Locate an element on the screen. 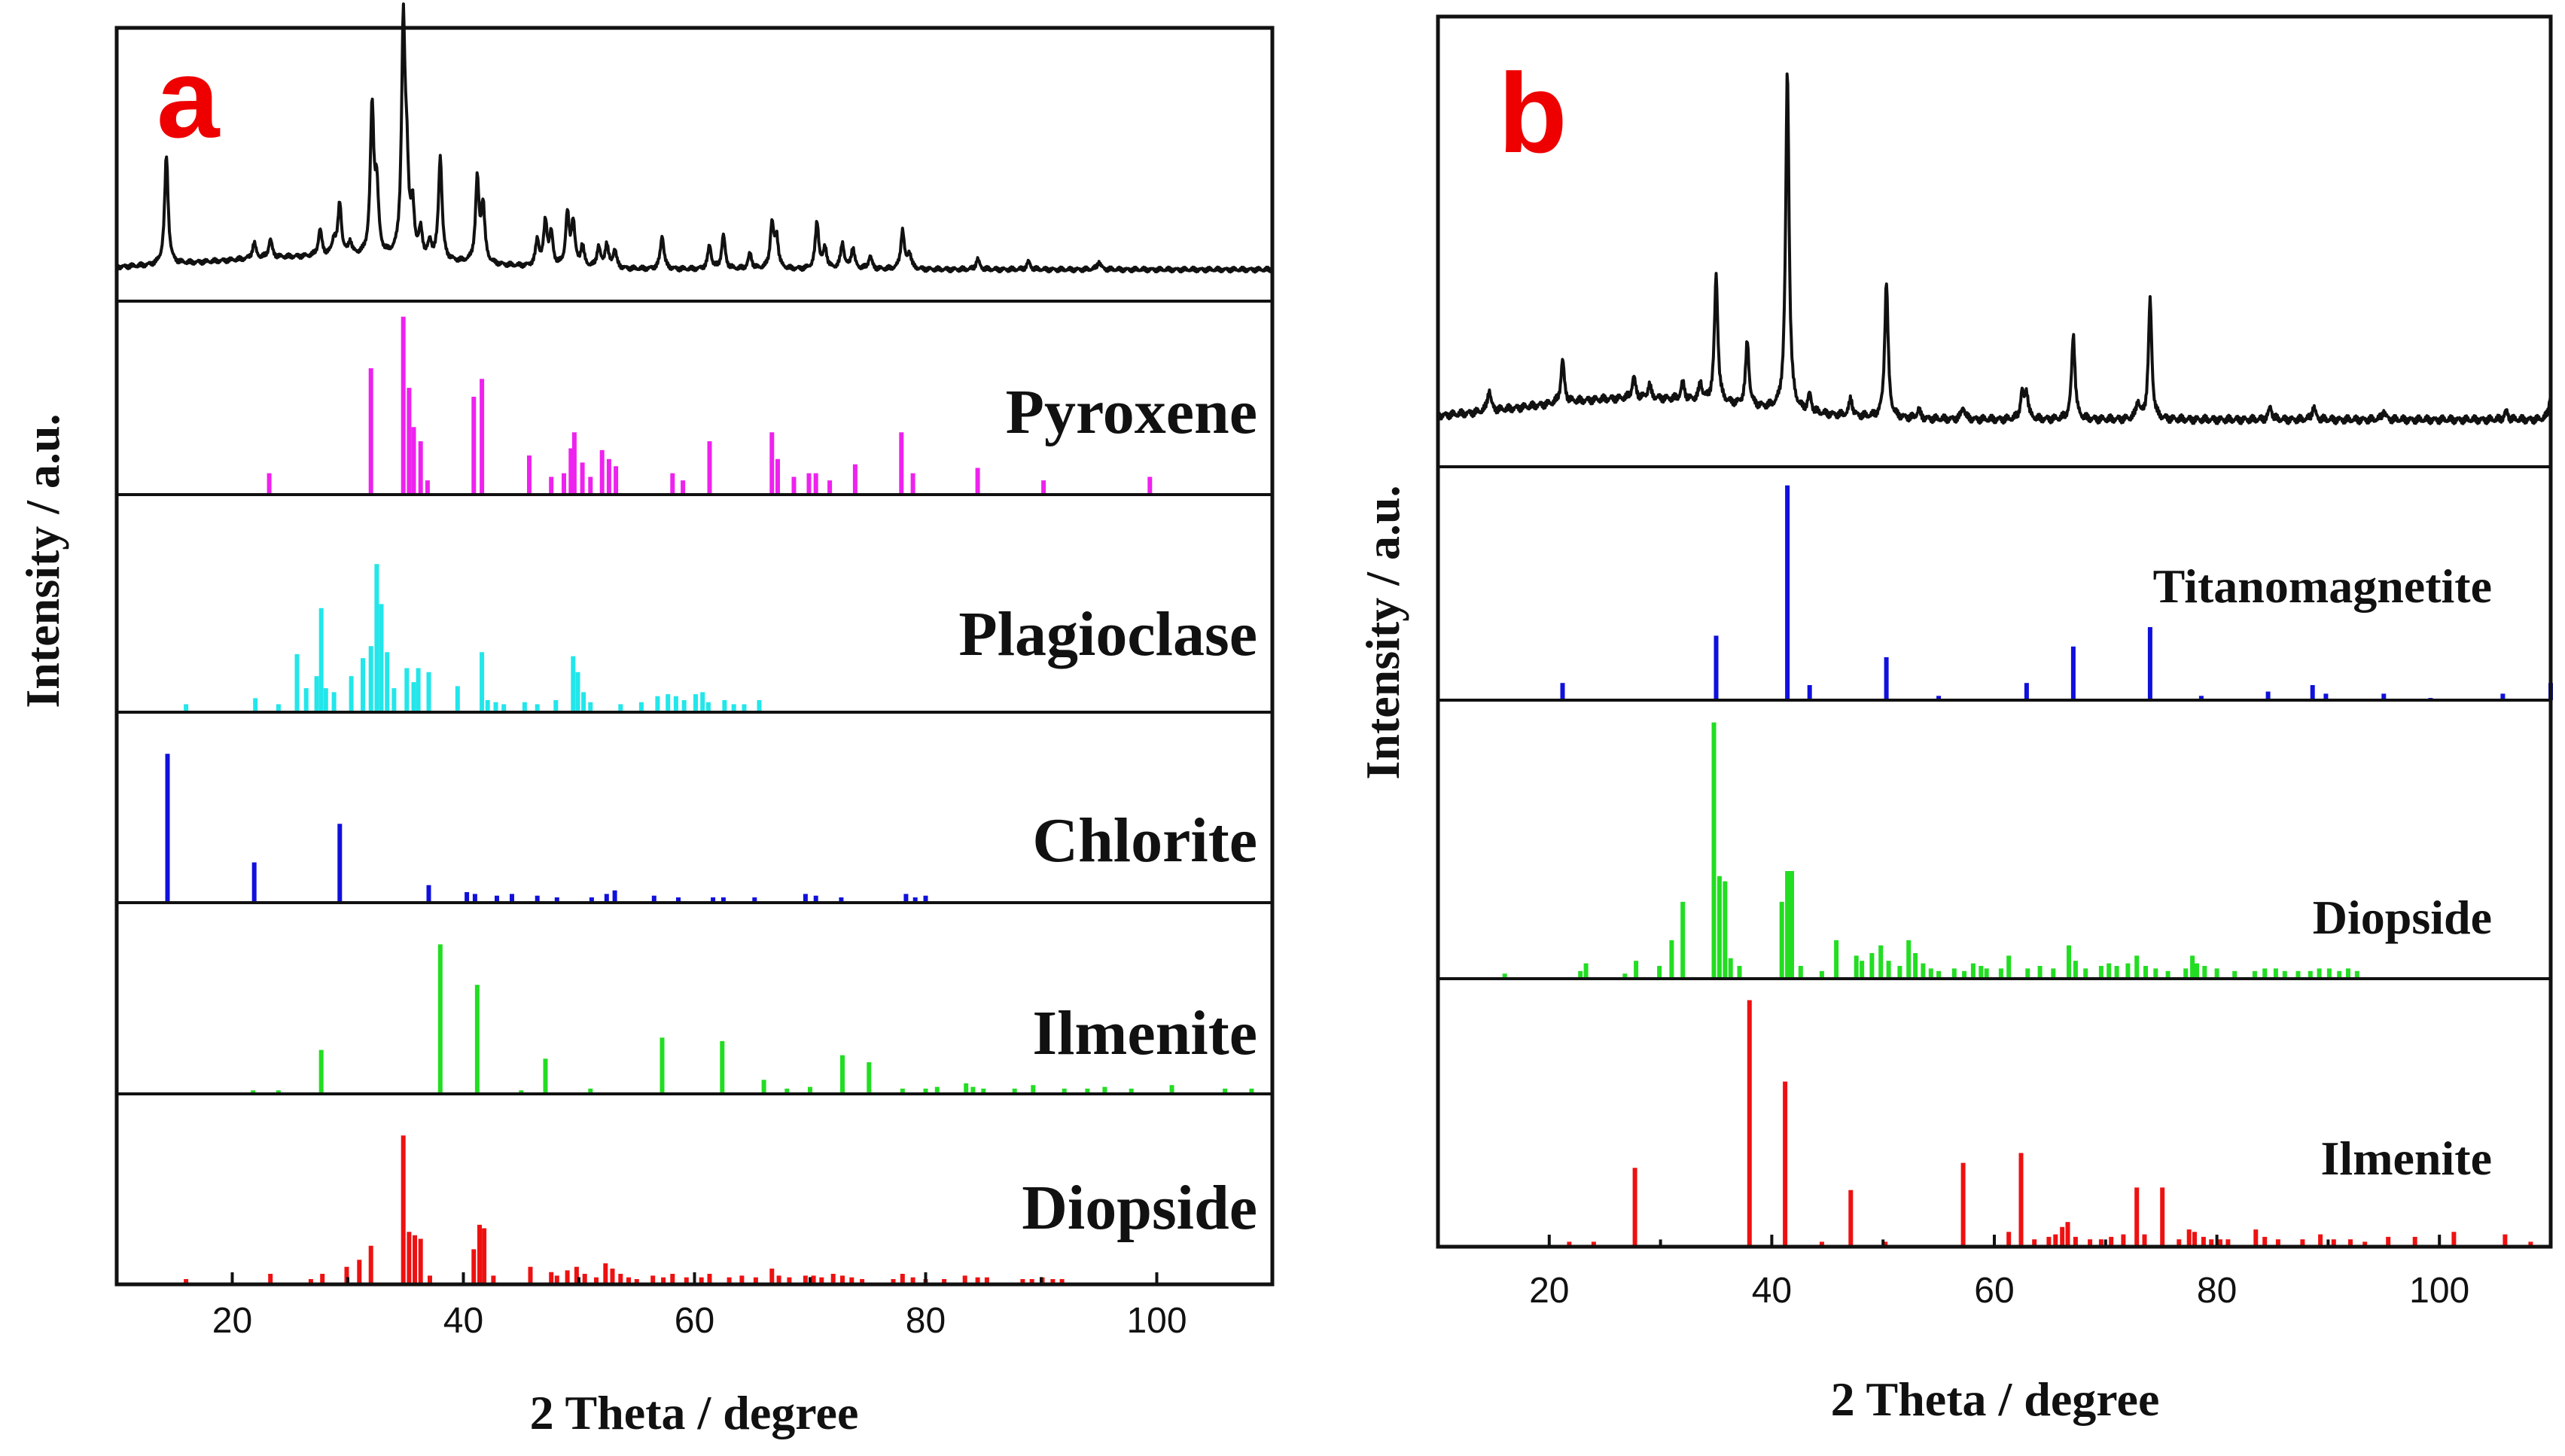 The width and height of the screenshot is (2565, 1456). plagioclase-reference-pattern is located at coordinates (473, 638).